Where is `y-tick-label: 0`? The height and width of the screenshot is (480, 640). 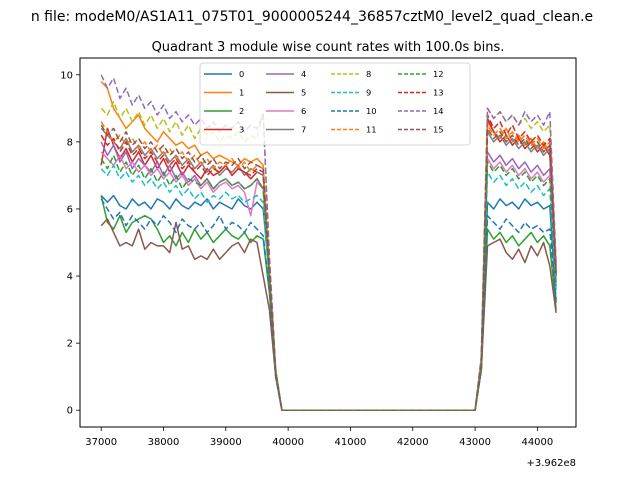
y-tick-label: 0 is located at coordinates (70, 411).